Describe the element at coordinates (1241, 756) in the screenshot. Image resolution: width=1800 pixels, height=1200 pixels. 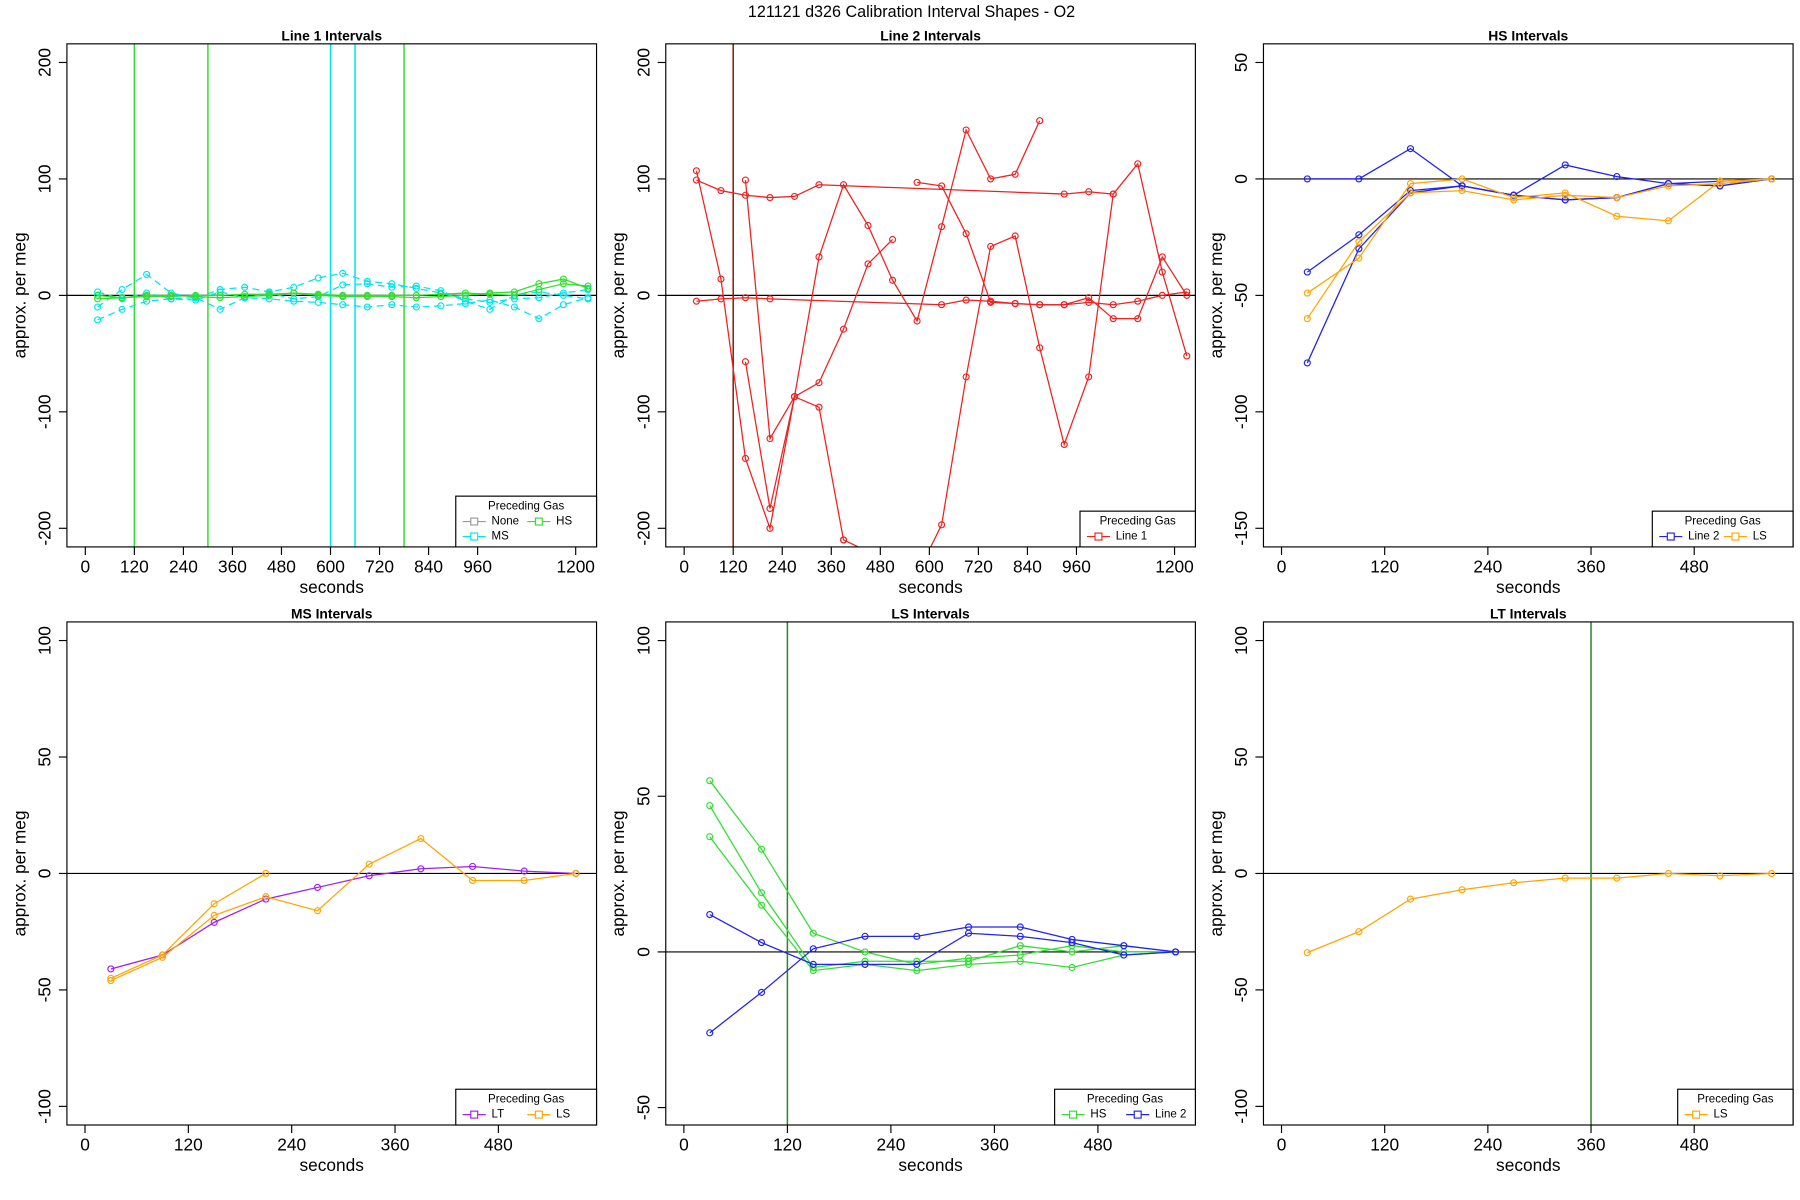
I see `y-tick-label: 50` at that location.